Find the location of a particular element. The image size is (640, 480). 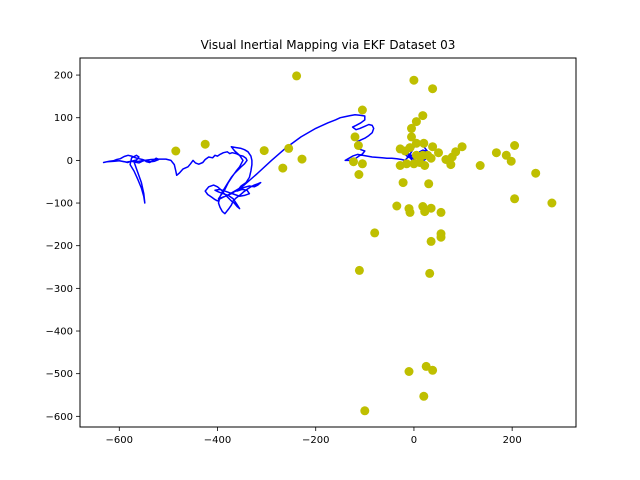

y-tick-label: −500 is located at coordinates (59, 374).